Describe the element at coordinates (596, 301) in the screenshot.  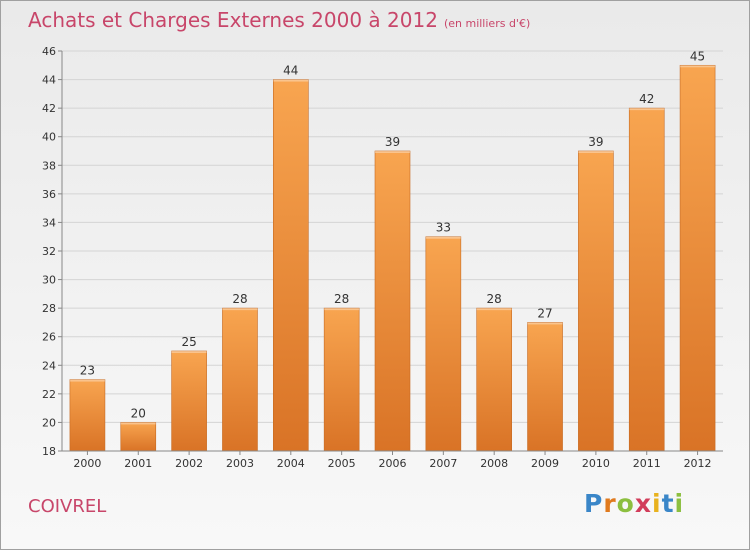
I see `bar-2010` at that location.